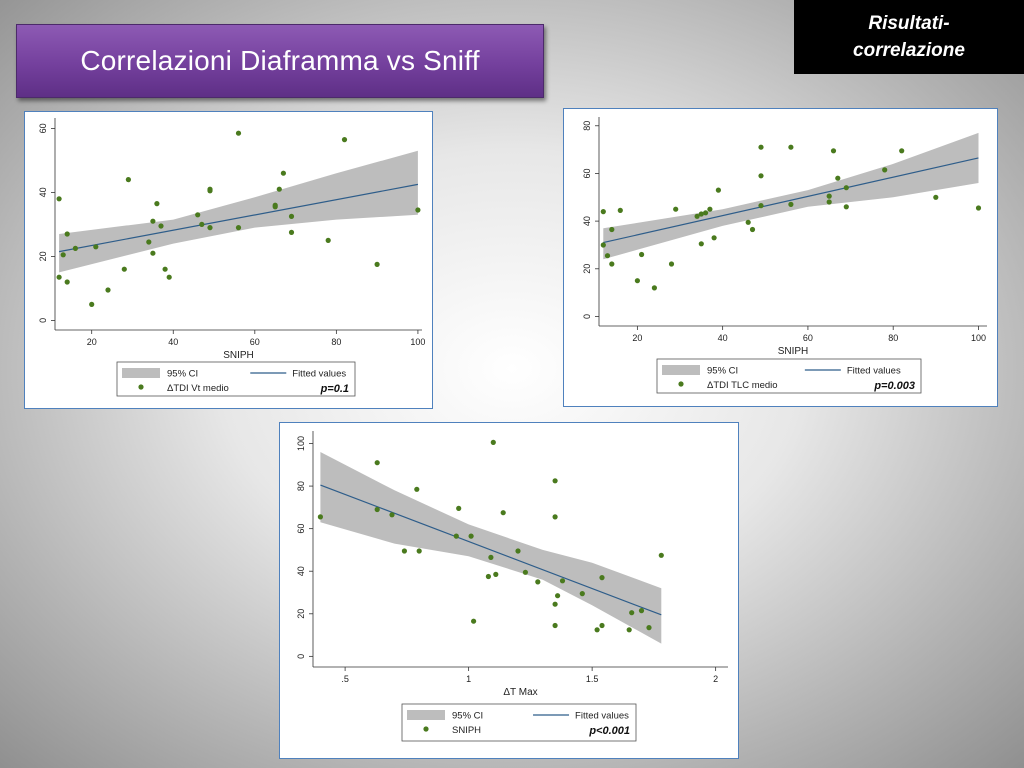 This screenshot has width=1024, height=768. What do you see at coordinates (978, 338) in the screenshot?
I see `x-tick-label: 100` at bounding box center [978, 338].